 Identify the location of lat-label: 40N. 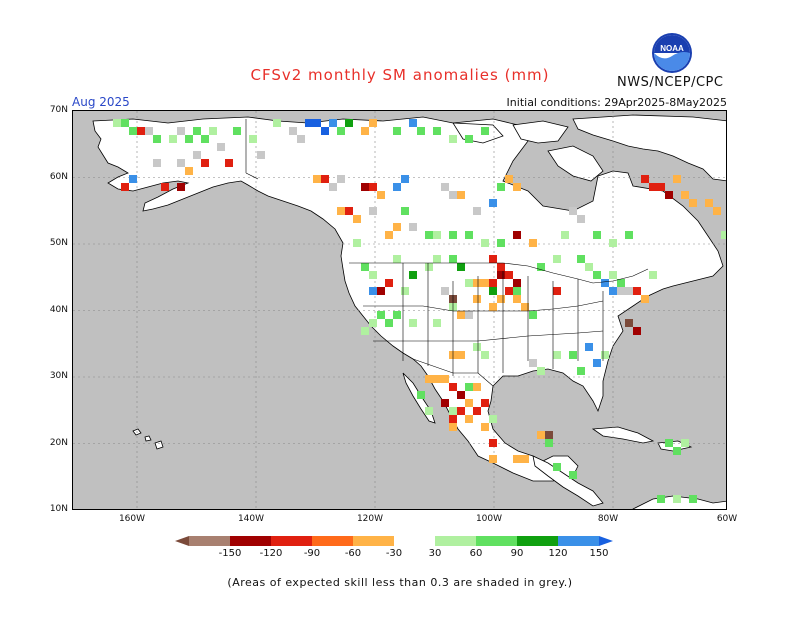
(58, 309).